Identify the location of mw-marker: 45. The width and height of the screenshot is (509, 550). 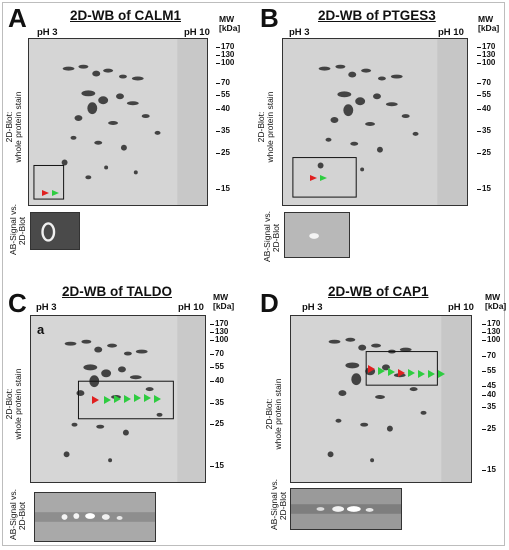
(489, 385).